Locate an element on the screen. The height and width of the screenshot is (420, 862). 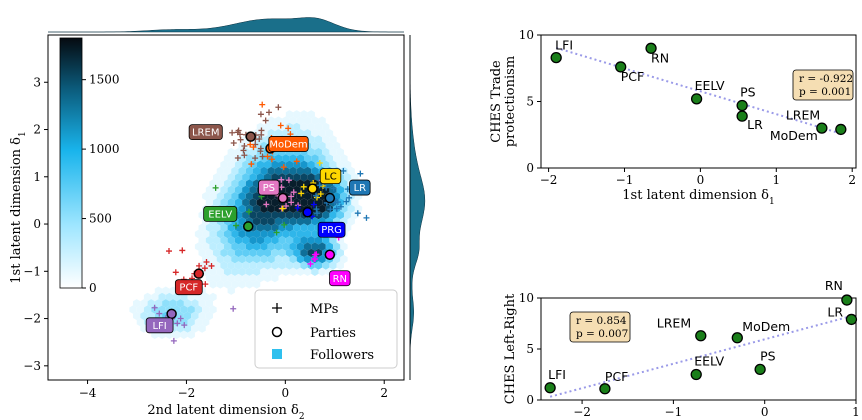
party-label: LC is located at coordinates (330, 177).